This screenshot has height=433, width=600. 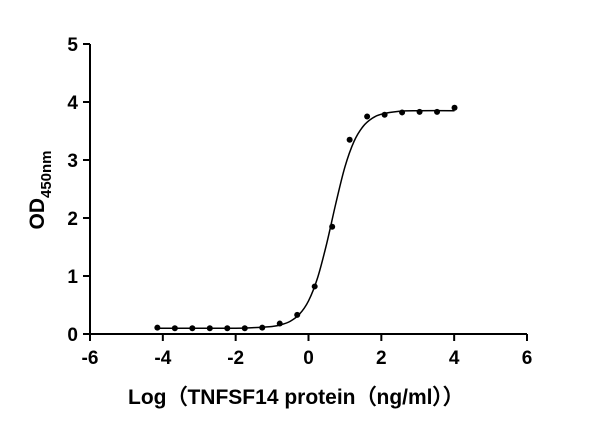 I want to click on y-axis-title-main: OD, so click(x=37, y=214).